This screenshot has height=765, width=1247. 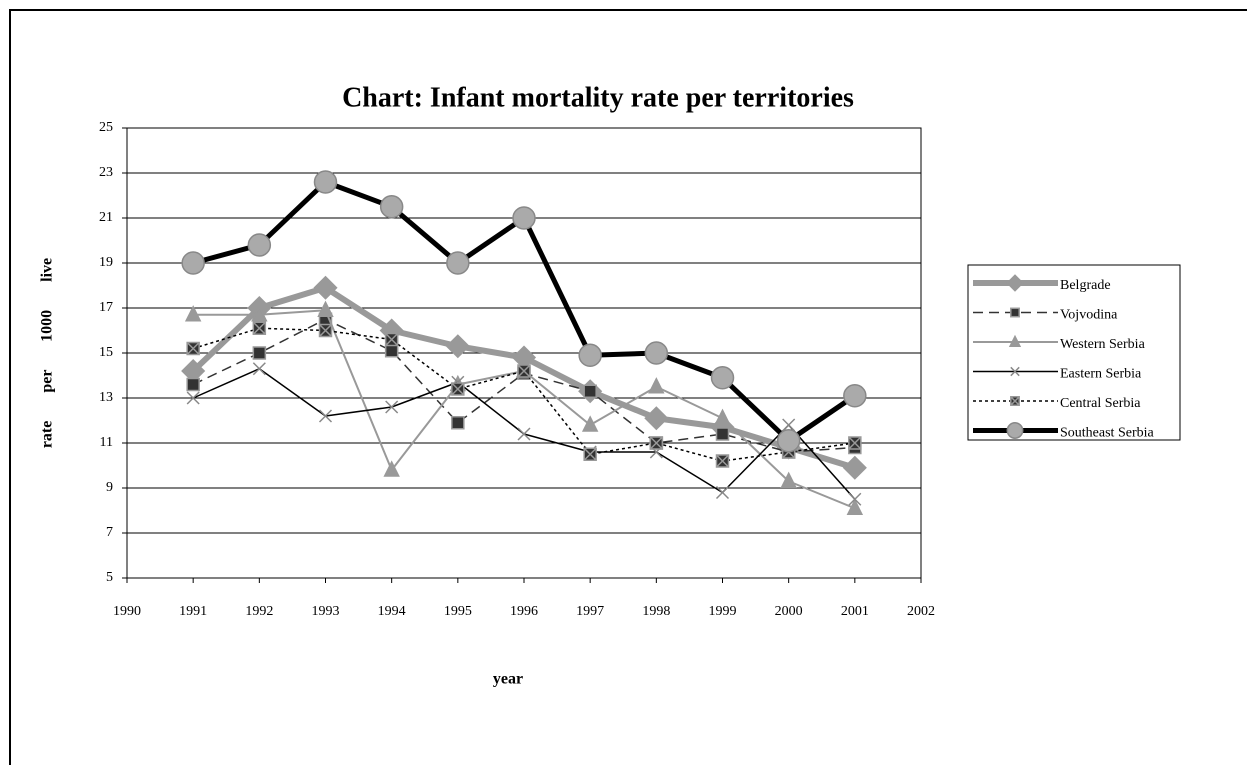 I want to click on x-tick-label: 1994, so click(x=392, y=611).